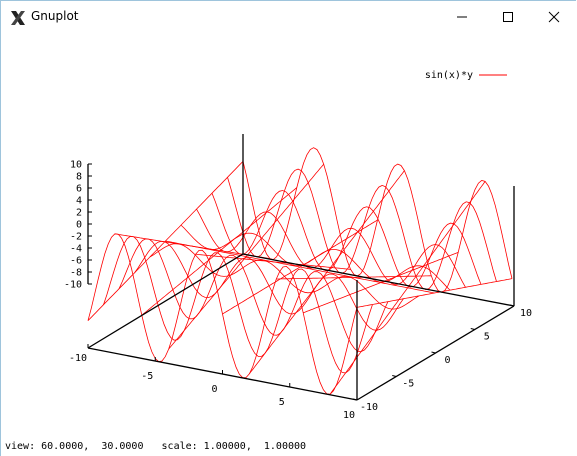  I want to click on x-tick-label: 0, so click(214, 389).